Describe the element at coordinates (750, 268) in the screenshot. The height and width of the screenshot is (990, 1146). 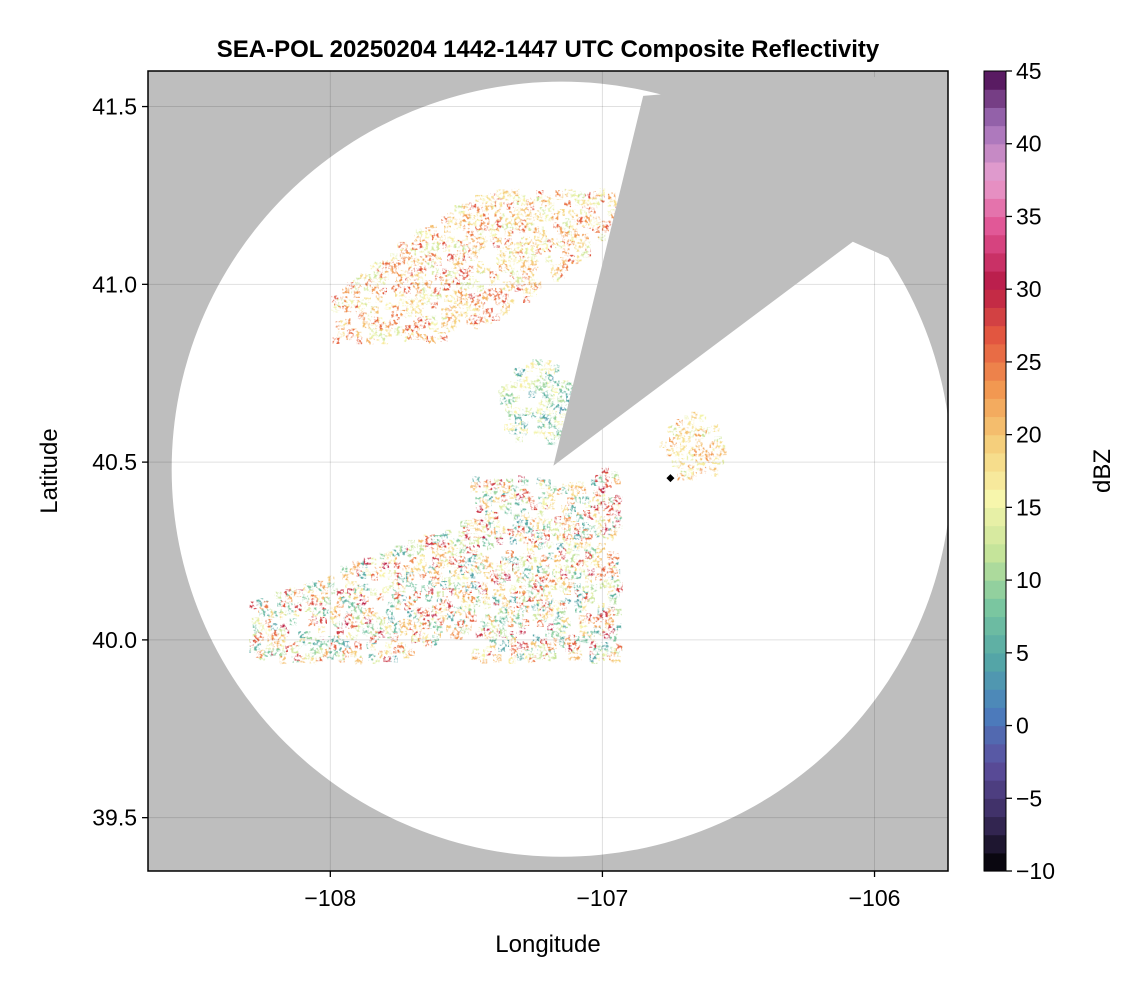
I see `blocked-sector` at that location.